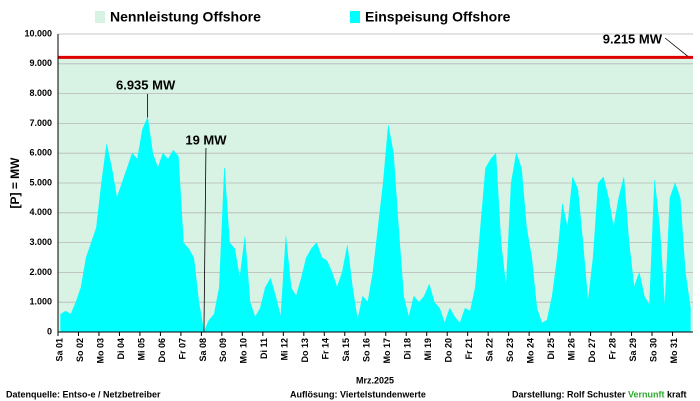 This screenshot has width=700, height=401. Describe the element at coordinates (571, 349) in the screenshot. I see `x-tick-label: Mi 26` at that location.